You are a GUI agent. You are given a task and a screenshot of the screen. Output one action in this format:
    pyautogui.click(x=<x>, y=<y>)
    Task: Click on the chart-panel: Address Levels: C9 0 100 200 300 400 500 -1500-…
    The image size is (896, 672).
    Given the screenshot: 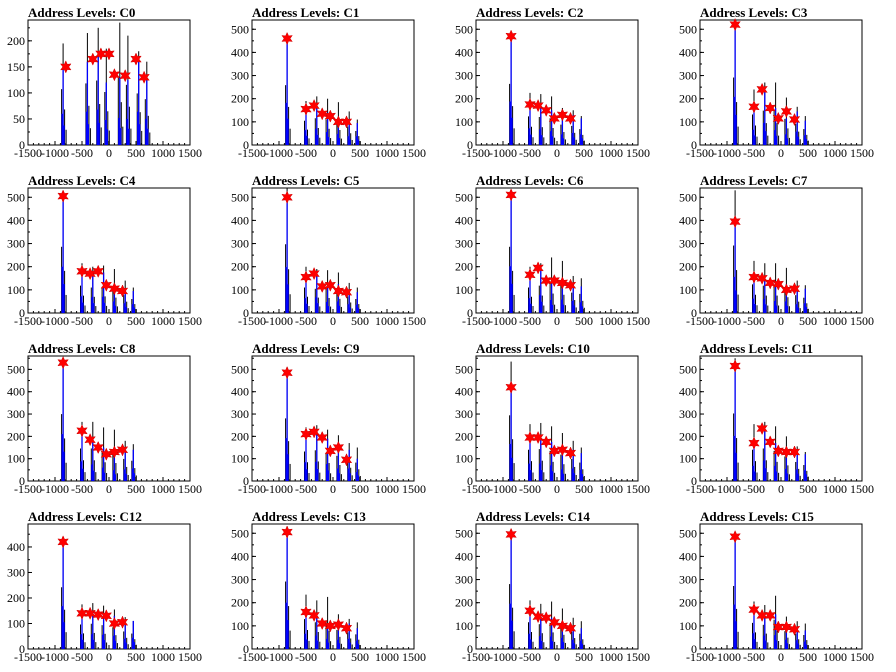 What is the action you would take?
    pyautogui.click(x=336, y=420)
    